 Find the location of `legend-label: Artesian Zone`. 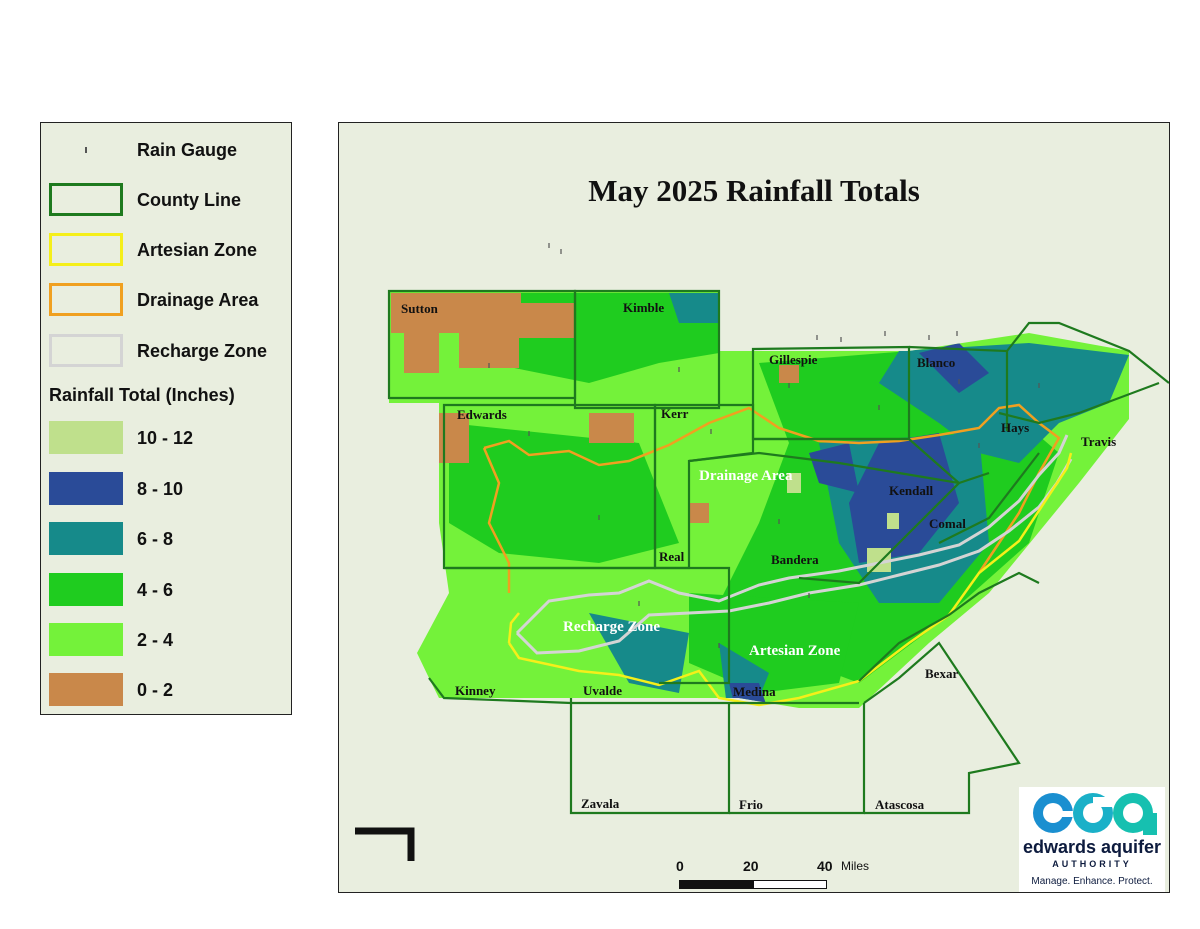

legend-label: Artesian Zone is located at coordinates (197, 250).